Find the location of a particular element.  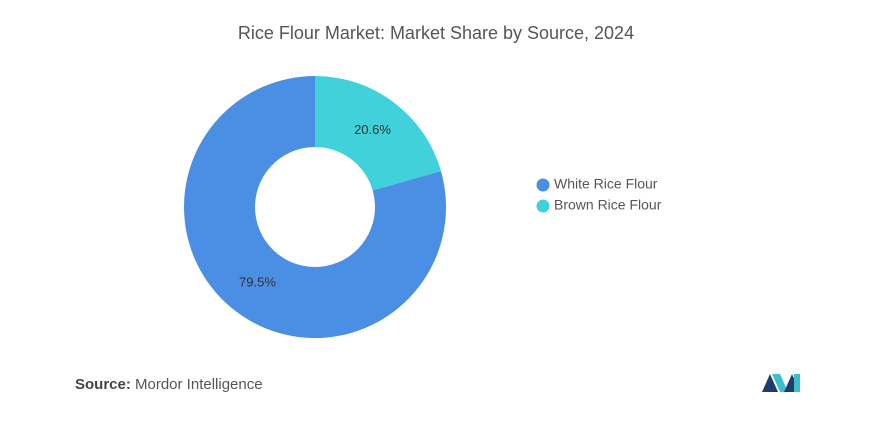

logo is located at coordinates (781, 383).